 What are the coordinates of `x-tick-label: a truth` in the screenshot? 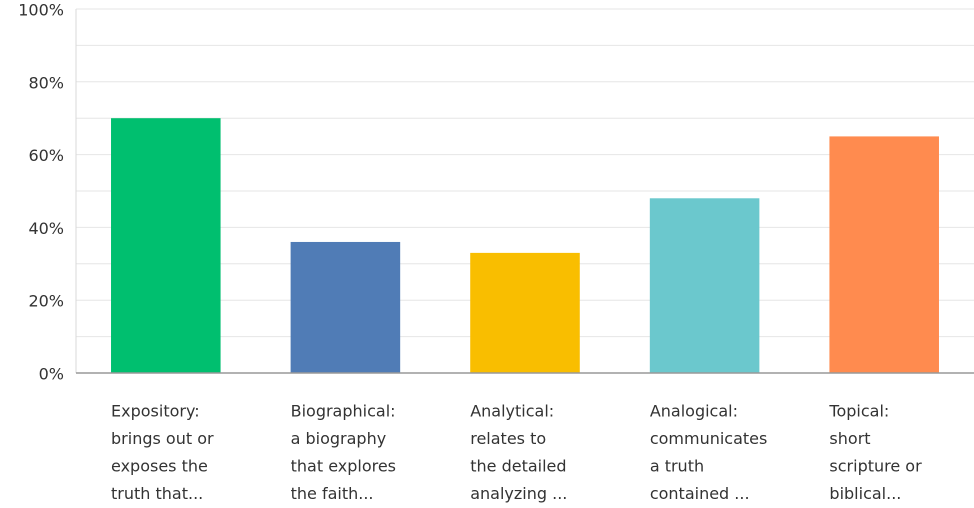 It's located at (677, 466).